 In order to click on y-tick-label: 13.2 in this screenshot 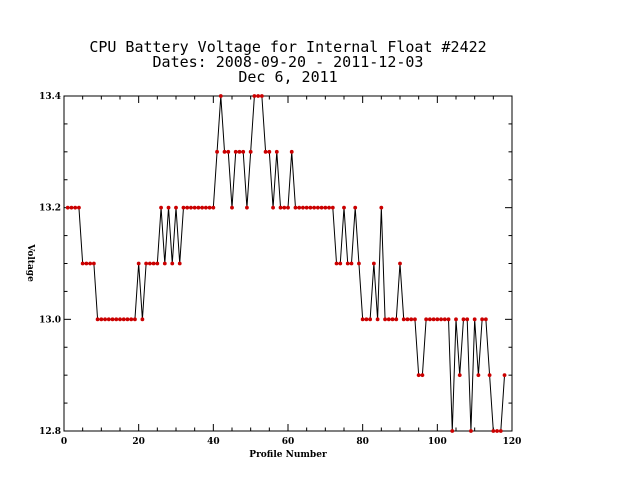, I will do `click(50, 209)`.